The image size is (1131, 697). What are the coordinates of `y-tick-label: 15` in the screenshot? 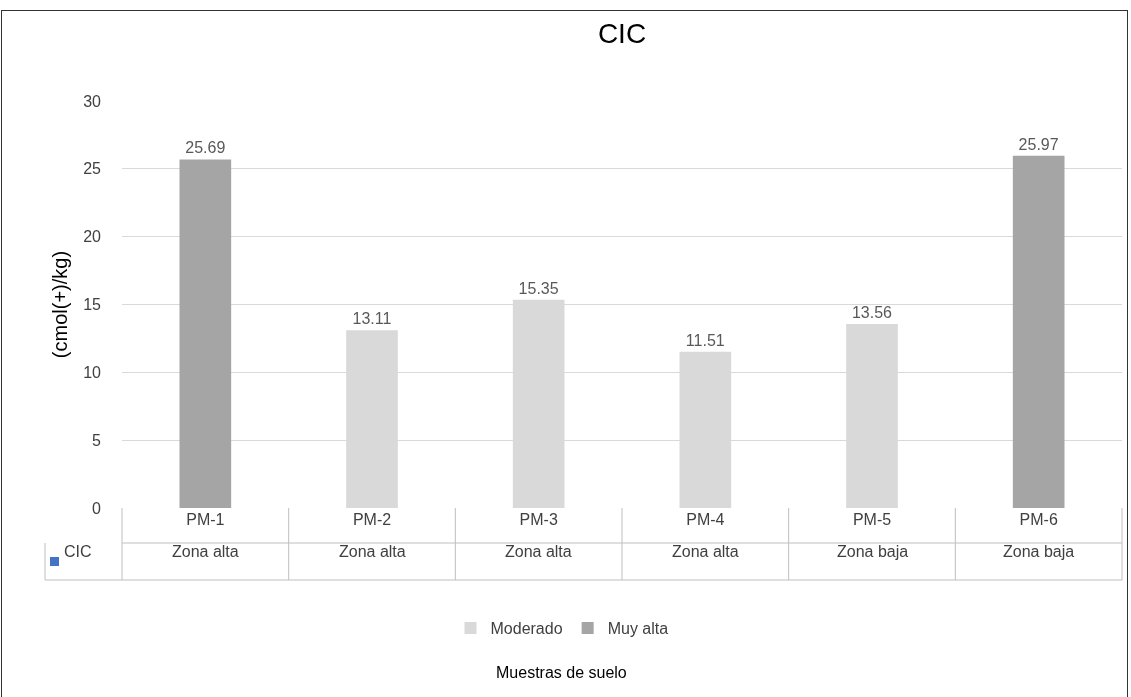 It's located at (92, 305).